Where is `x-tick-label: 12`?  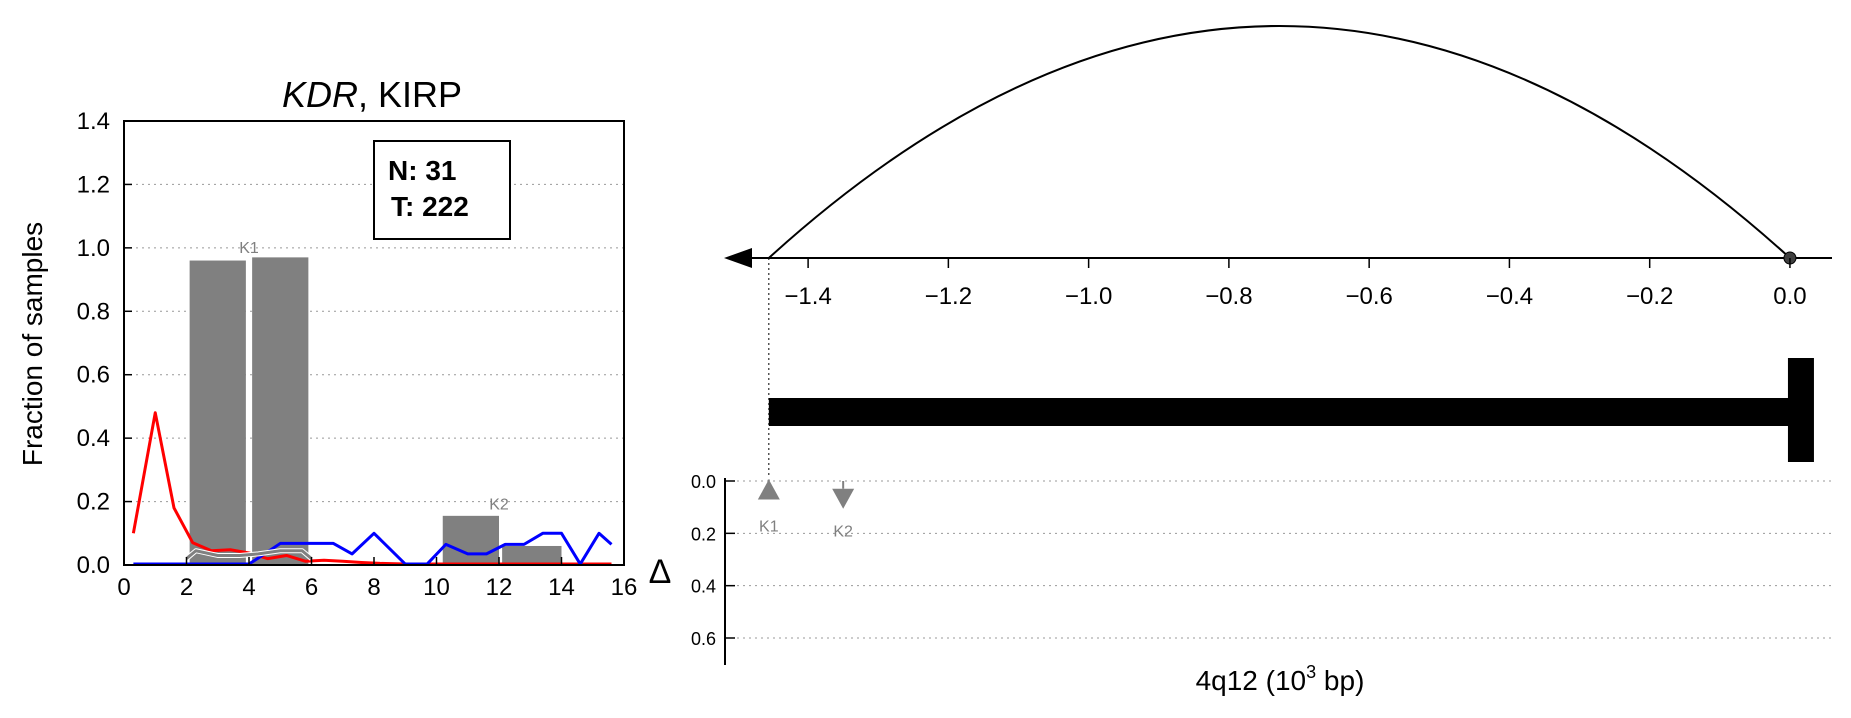
x-tick-label: 12 is located at coordinates (499, 587).